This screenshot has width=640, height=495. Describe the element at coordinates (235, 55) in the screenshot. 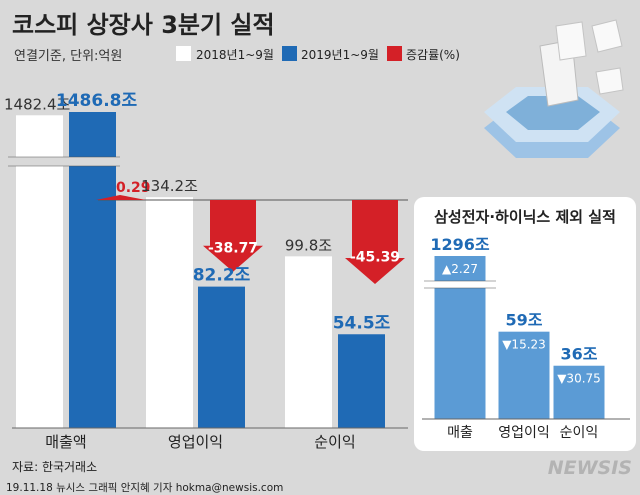

I see `legend-label-2018: 2018년1~9월` at that location.